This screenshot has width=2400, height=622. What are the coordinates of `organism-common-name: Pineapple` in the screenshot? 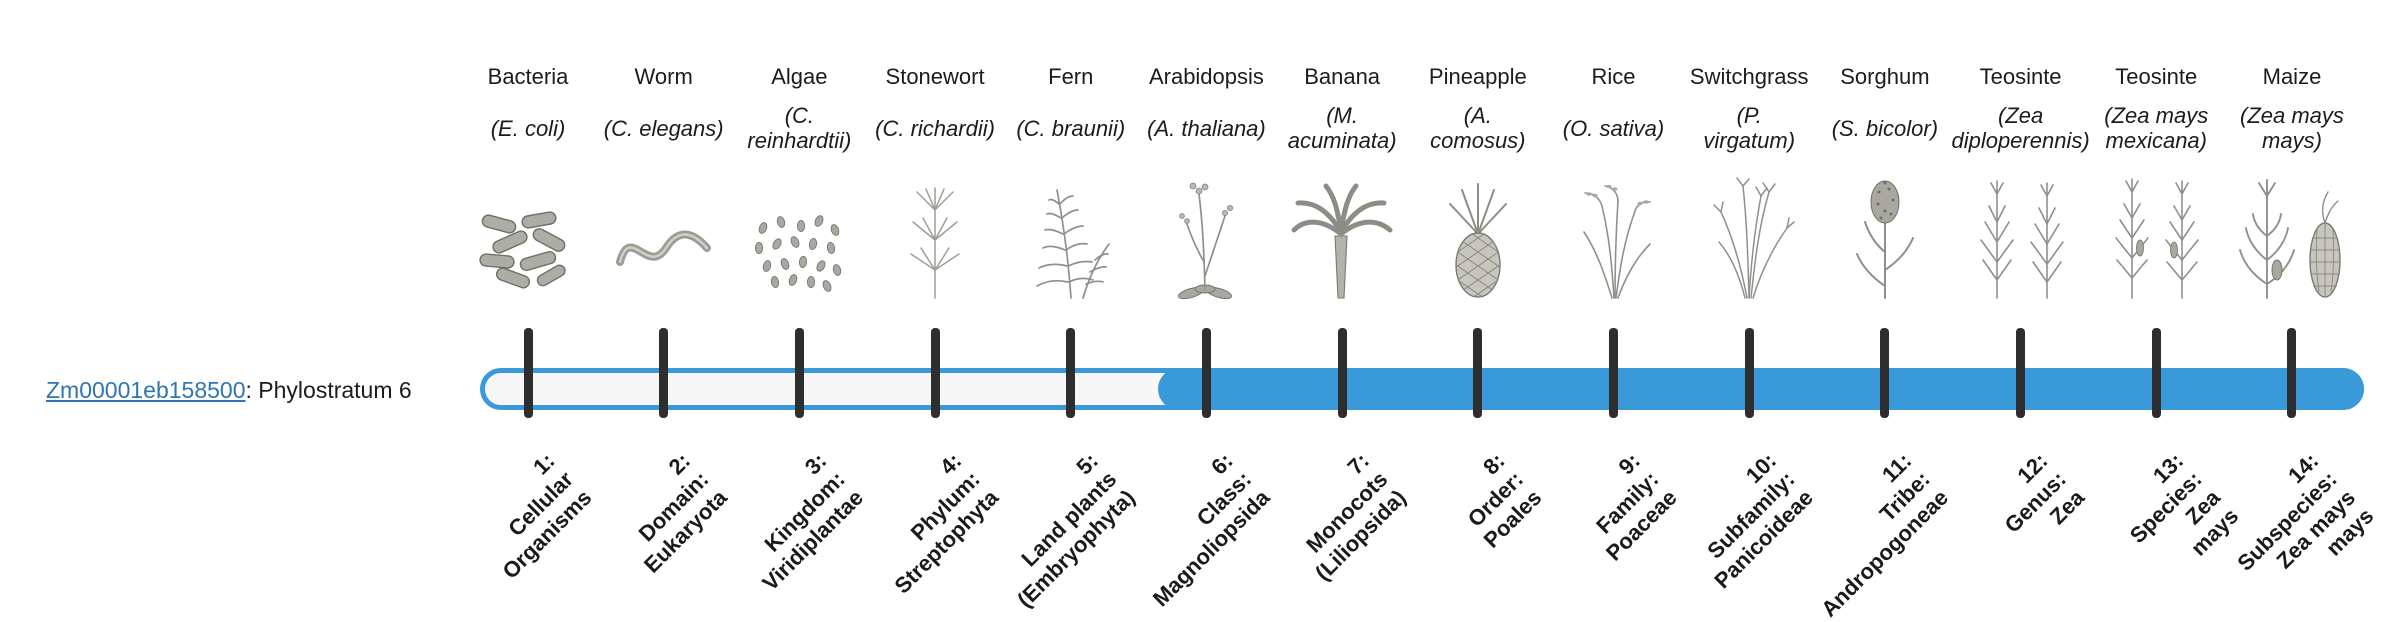 It's located at (1477, 76).